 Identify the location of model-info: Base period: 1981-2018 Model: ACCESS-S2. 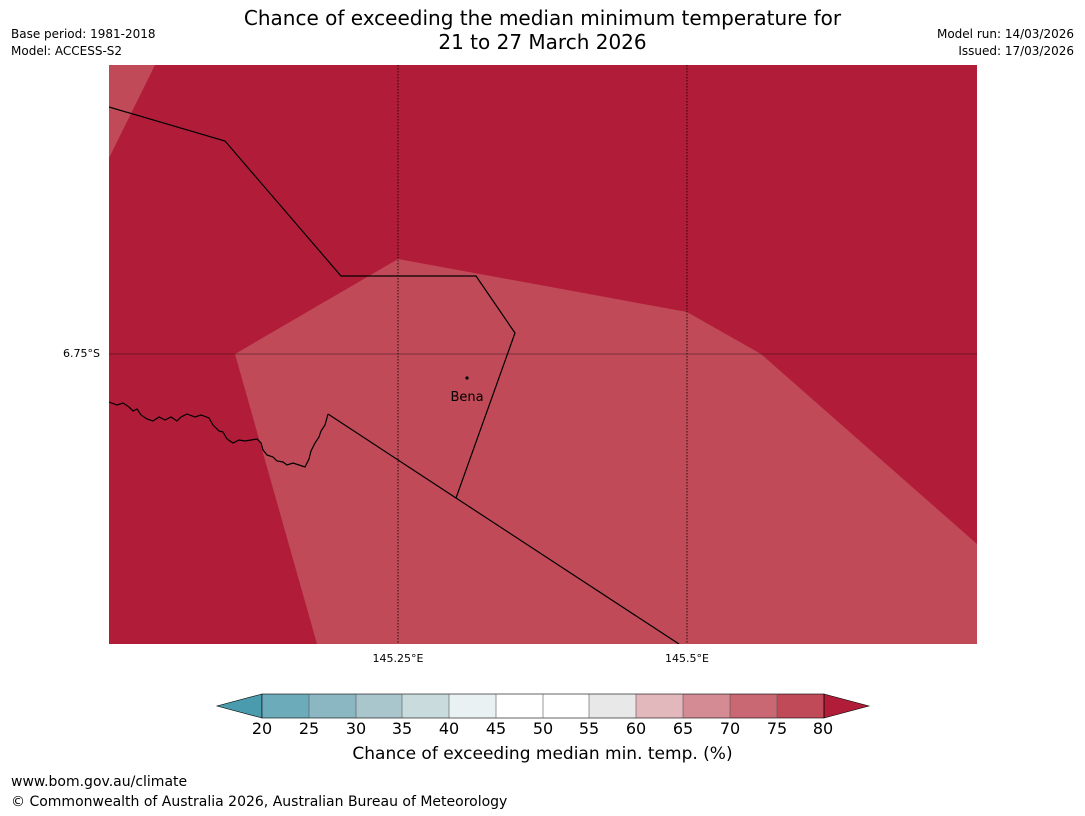
(83, 43).